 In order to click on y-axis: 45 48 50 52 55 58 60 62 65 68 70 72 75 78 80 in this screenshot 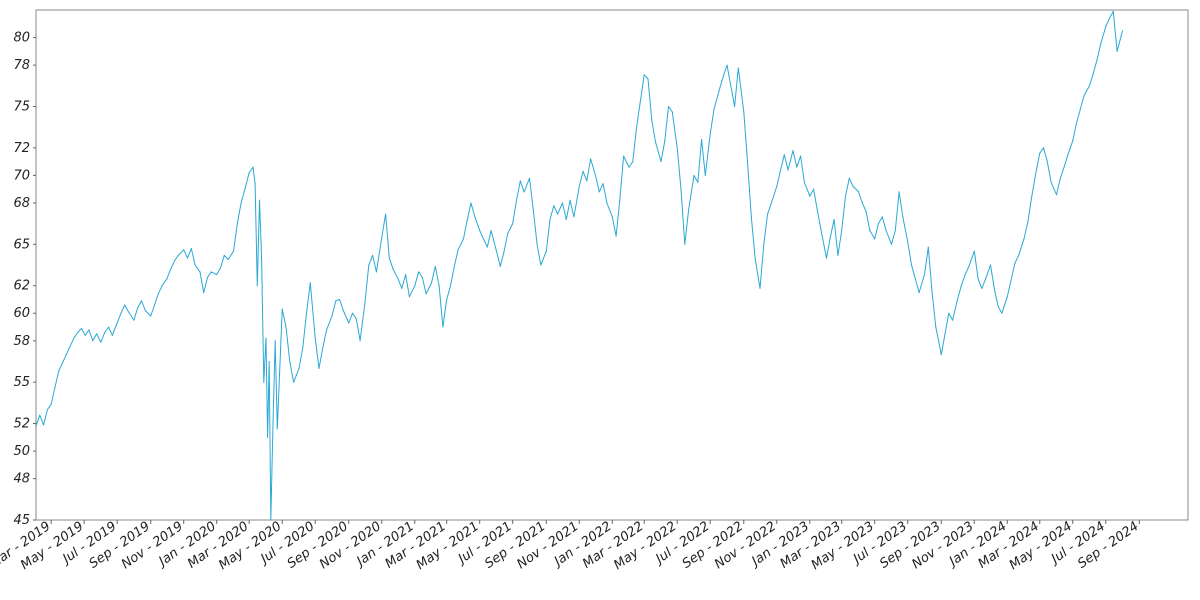, I will do `click(24, 279)`.